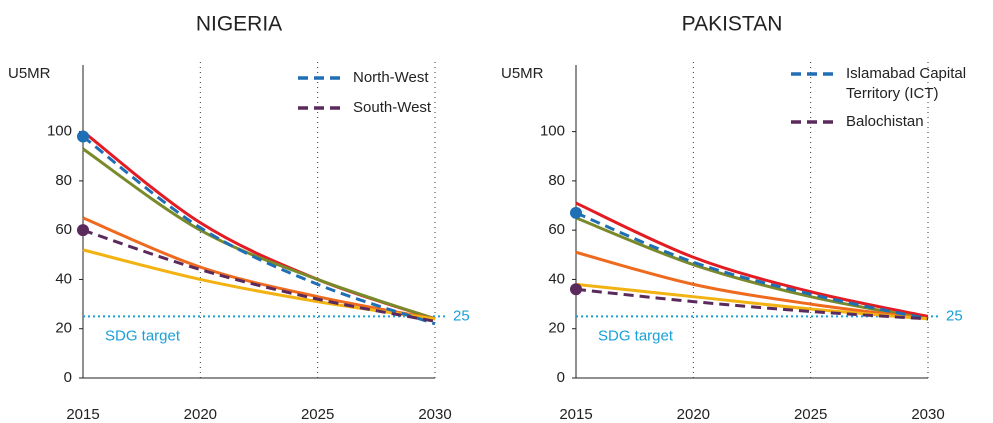  Describe the element at coordinates (732, 24) in the screenshot. I see `chart-title: PAKISTAN` at that location.